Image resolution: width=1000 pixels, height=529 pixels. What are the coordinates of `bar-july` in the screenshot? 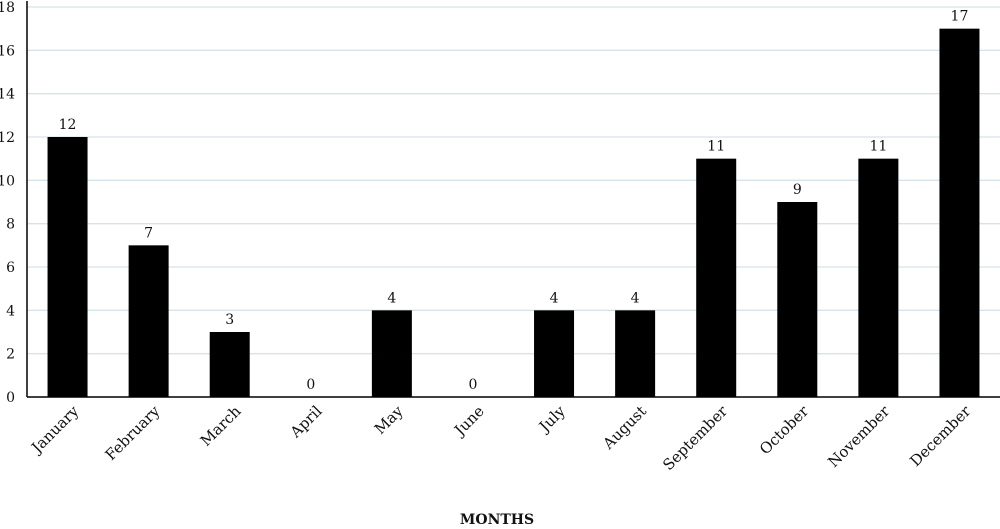 It's located at (554, 353).